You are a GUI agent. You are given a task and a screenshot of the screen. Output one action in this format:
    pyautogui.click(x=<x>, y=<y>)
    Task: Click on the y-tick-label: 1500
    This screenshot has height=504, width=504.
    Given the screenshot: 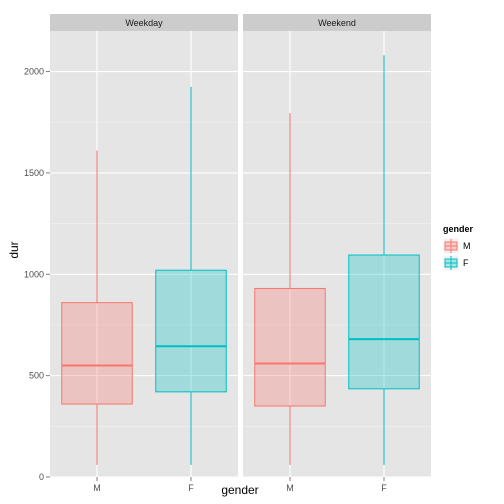 What is the action you would take?
    pyautogui.click(x=34, y=173)
    